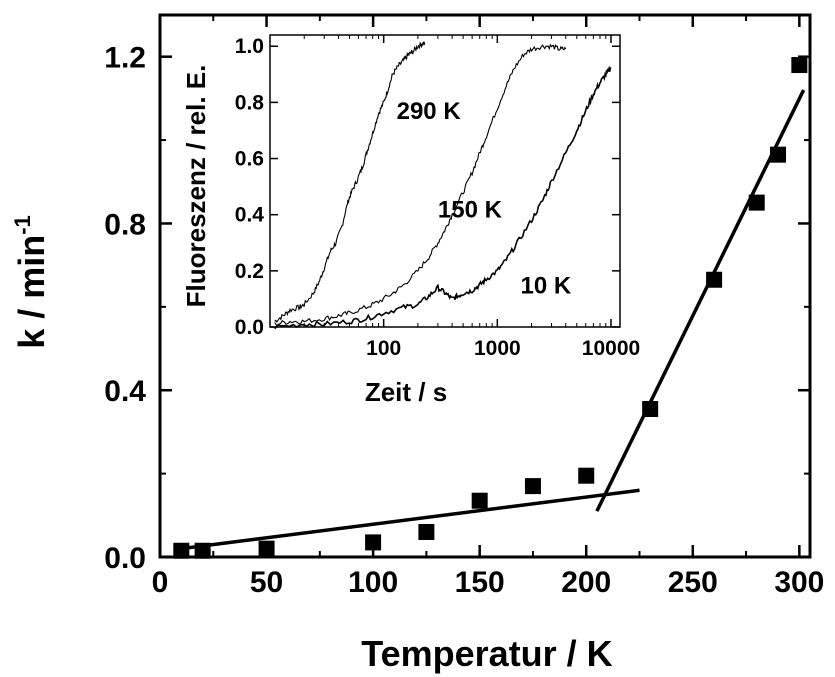 This screenshot has height=677, width=835. What do you see at coordinates (125, 58) in the screenshot?
I see `main-y-tick-label: 1.2` at bounding box center [125, 58].